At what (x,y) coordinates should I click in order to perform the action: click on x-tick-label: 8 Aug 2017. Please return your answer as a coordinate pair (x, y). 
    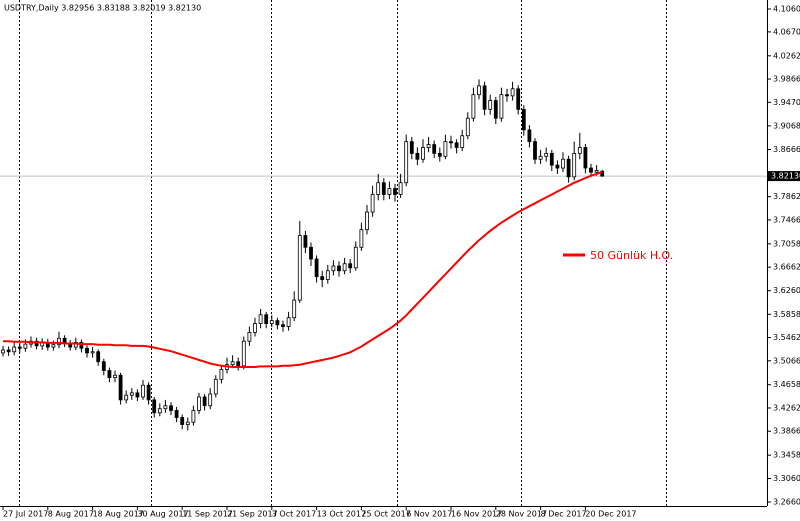
    Looking at the image, I should click on (71, 514).